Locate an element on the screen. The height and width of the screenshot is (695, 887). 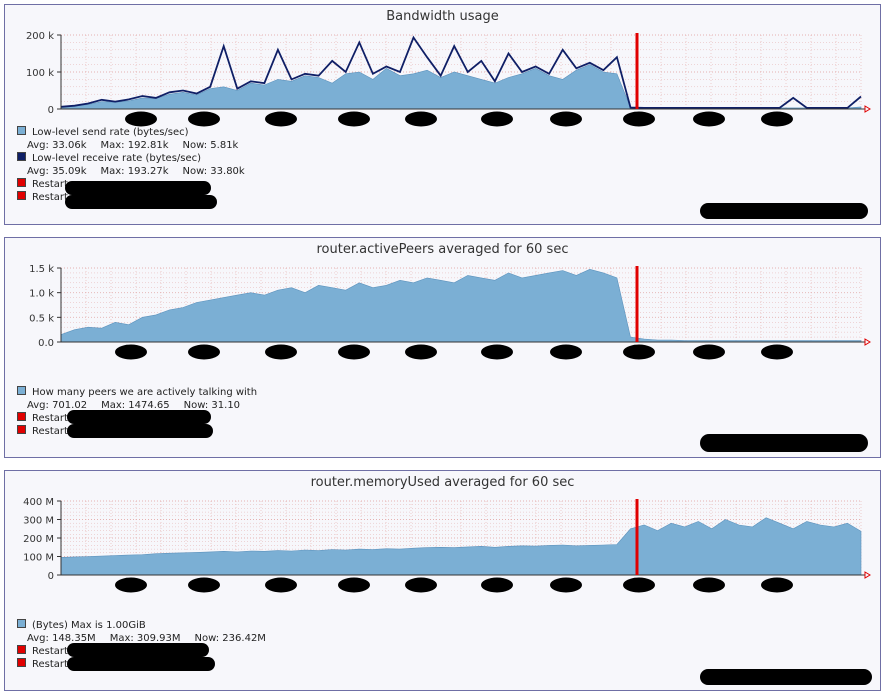
series-receive-line is located at coordinates (461, 72).